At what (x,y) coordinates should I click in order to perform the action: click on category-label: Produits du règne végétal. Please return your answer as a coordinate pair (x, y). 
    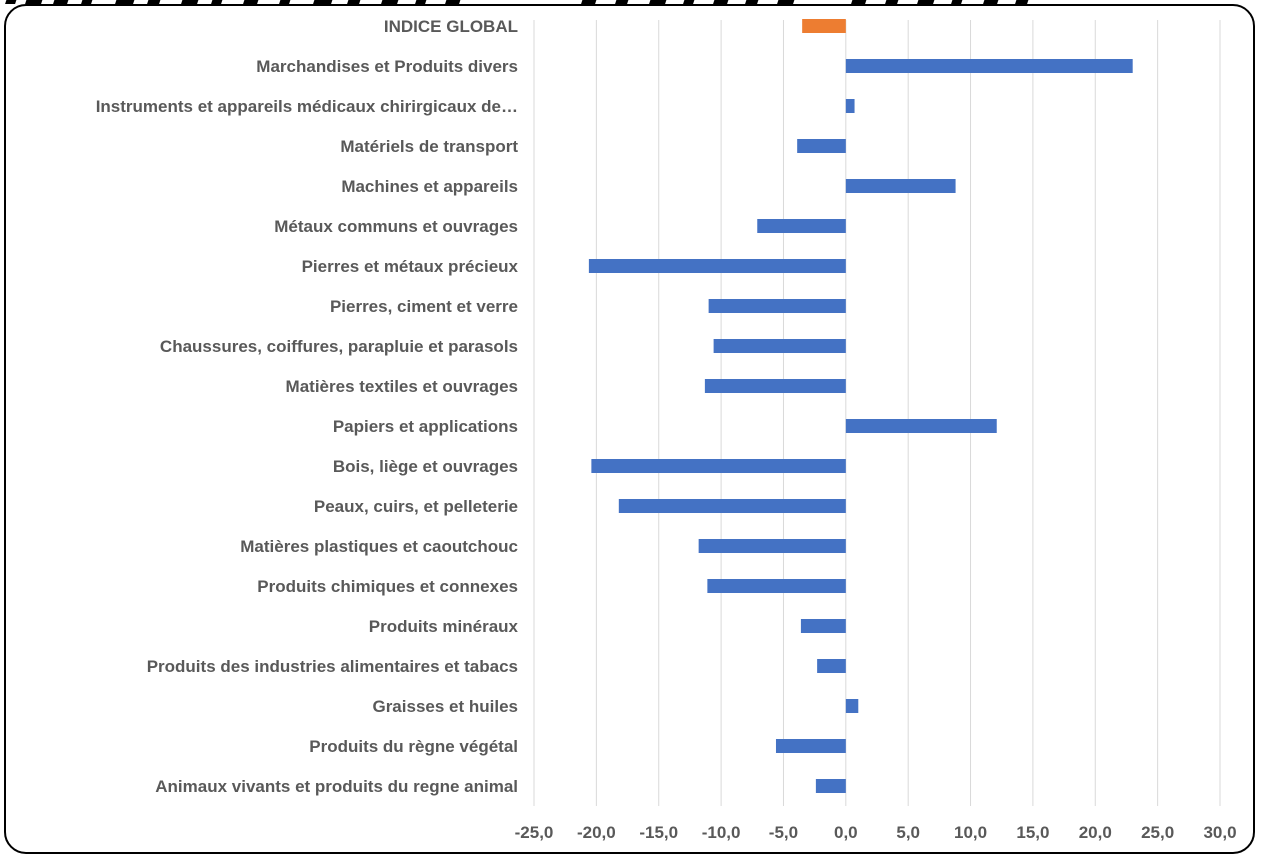
    Looking at the image, I should click on (413, 746).